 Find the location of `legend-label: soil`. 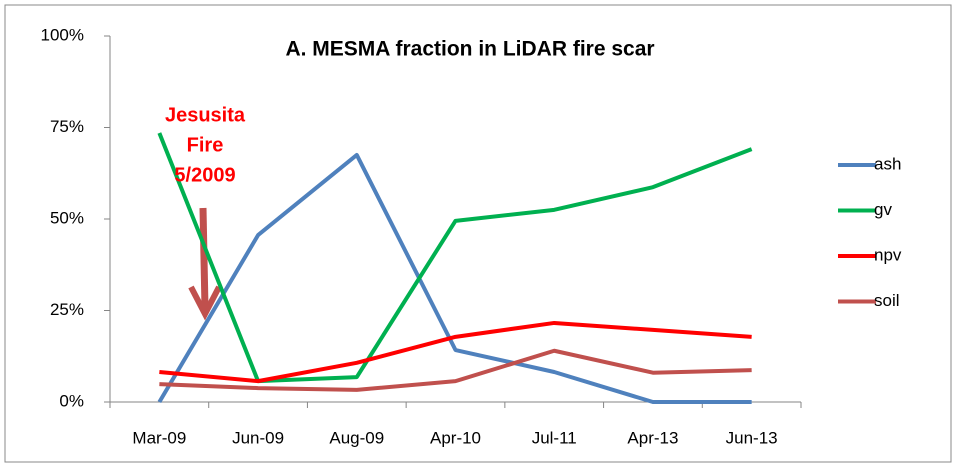

legend-label: soil is located at coordinates (887, 300).